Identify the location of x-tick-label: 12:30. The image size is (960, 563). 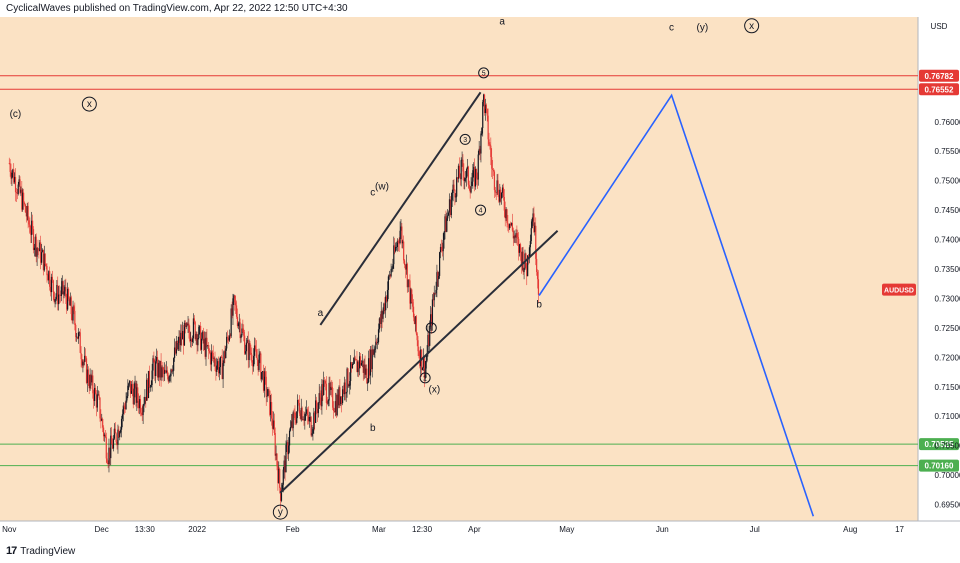
(422, 529).